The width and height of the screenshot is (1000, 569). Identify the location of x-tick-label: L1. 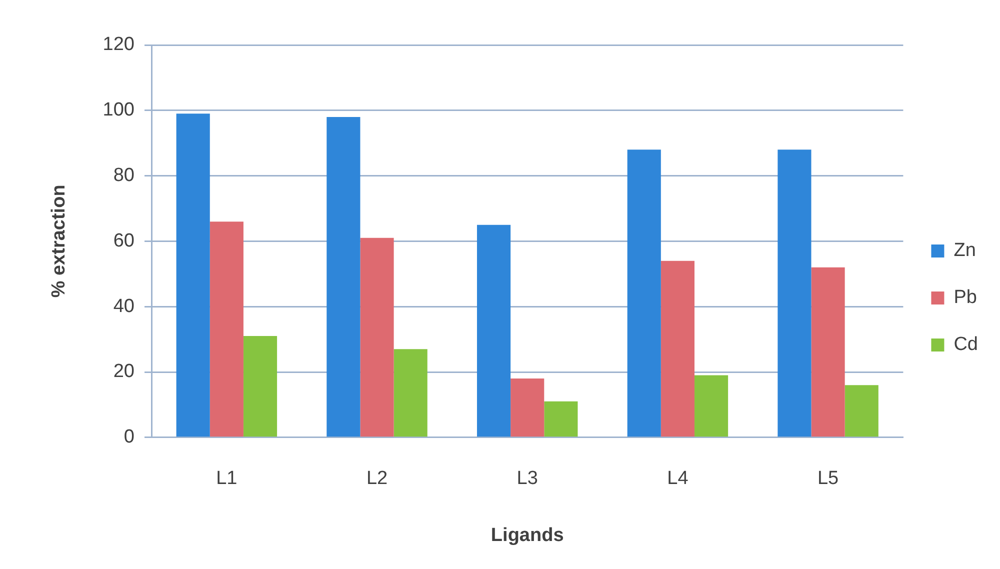
(227, 479).